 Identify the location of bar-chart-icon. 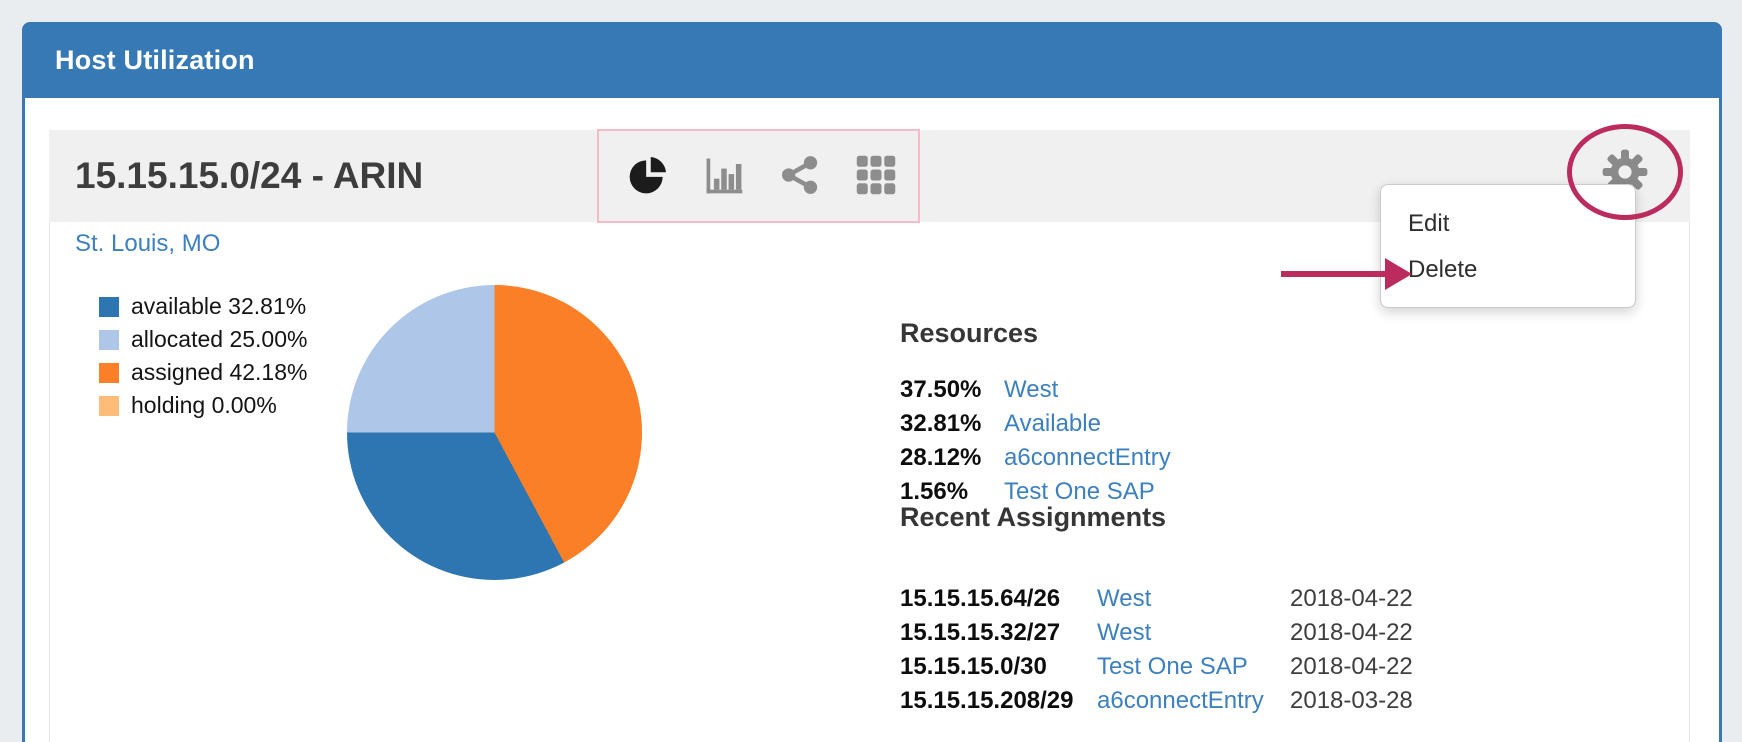
(724, 176).